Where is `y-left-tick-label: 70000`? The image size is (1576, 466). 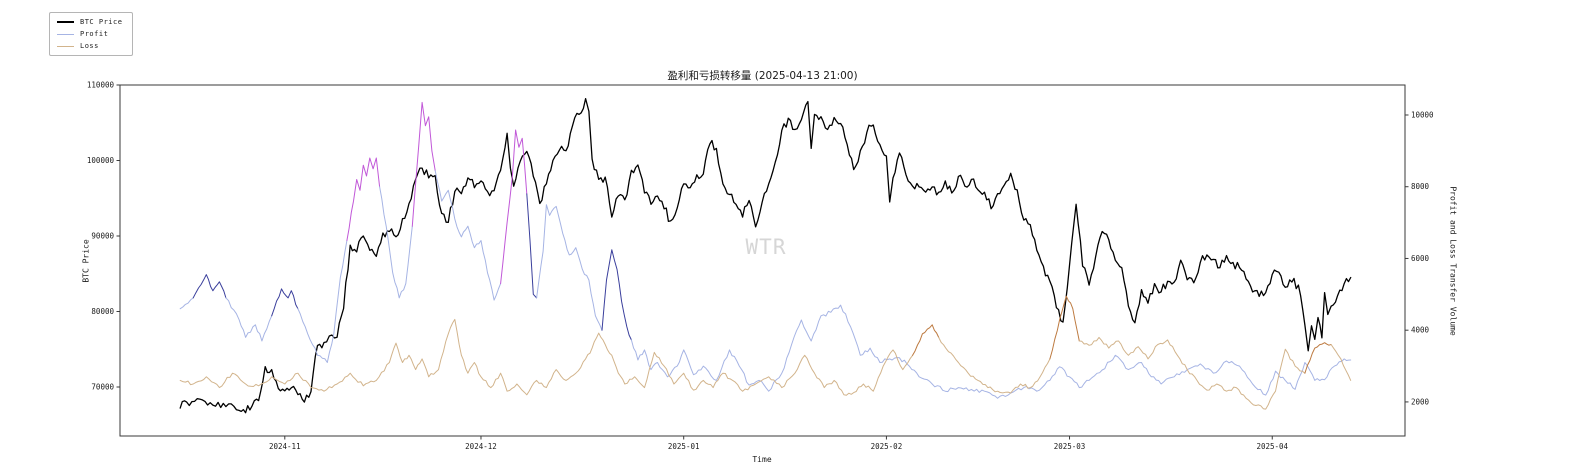
y-left-tick-label: 70000 is located at coordinates (102, 387).